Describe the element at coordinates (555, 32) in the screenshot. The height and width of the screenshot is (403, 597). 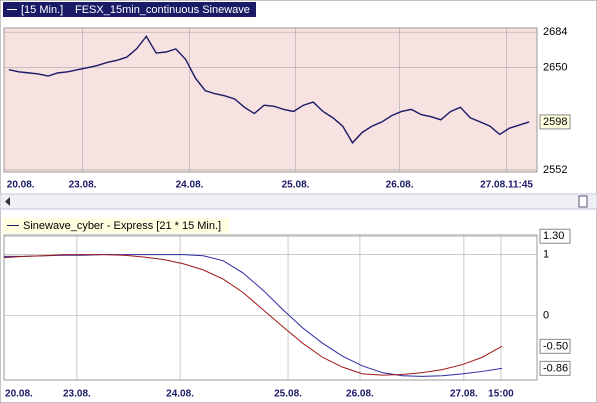
I see `y-tick-label: 2684` at that location.